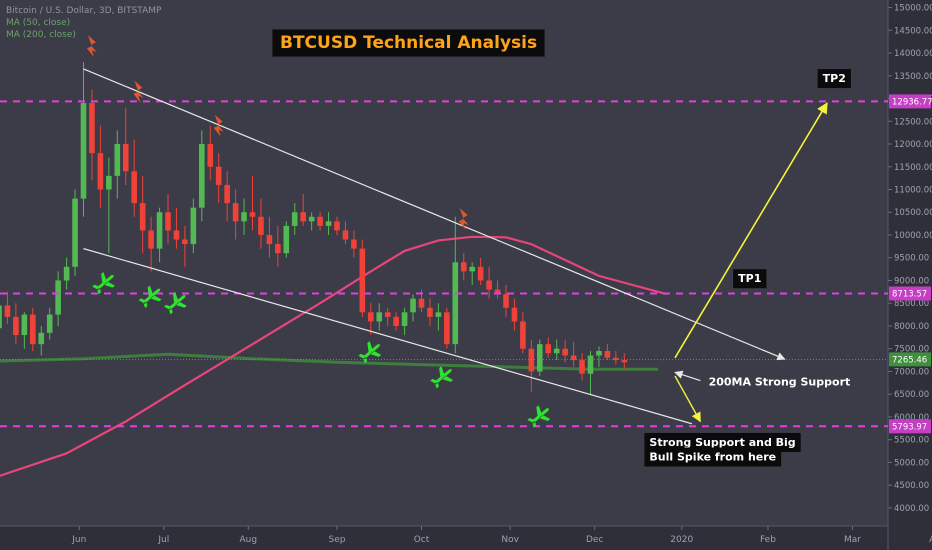  Describe the element at coordinates (911, 304) in the screenshot. I see `y-tick-label: 8500.00` at that location.